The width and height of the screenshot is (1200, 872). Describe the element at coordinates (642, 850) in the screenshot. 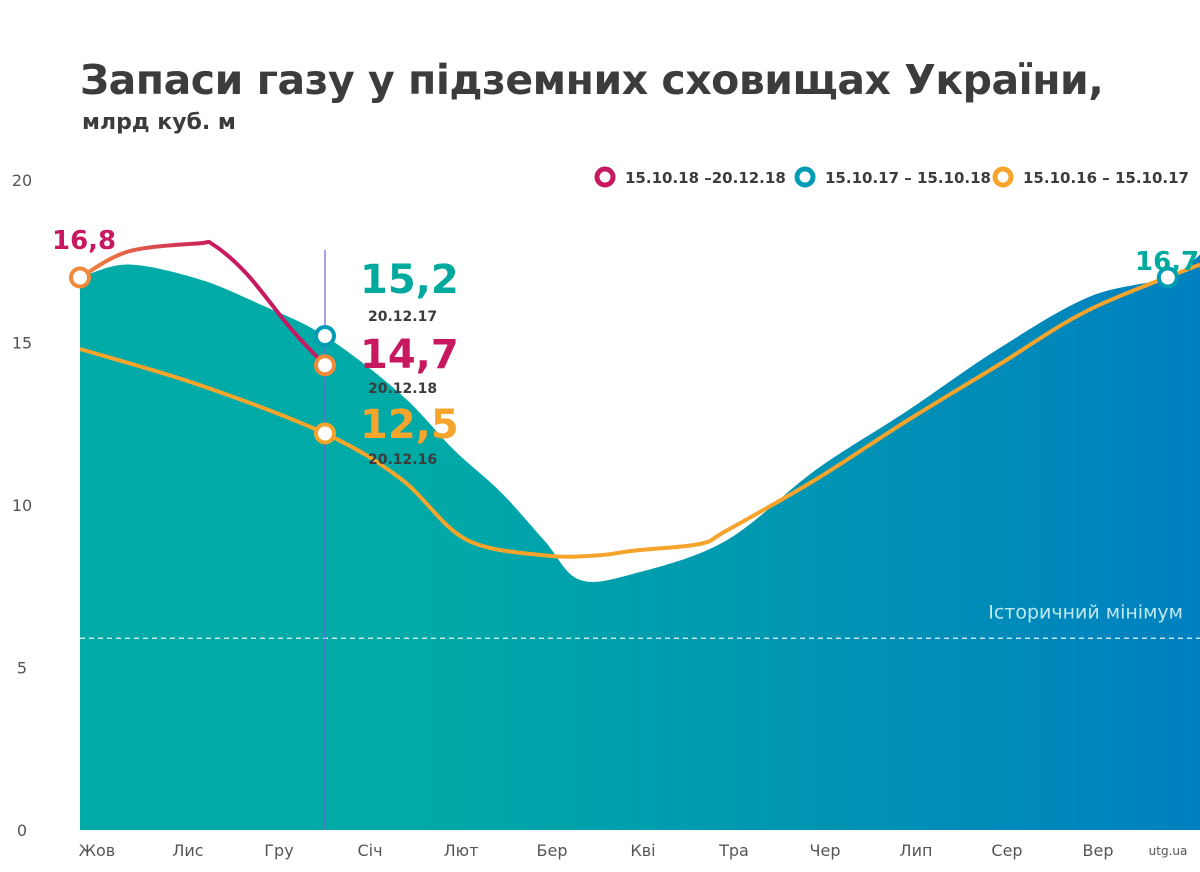

I see `x-tick-label: Кві` at that location.